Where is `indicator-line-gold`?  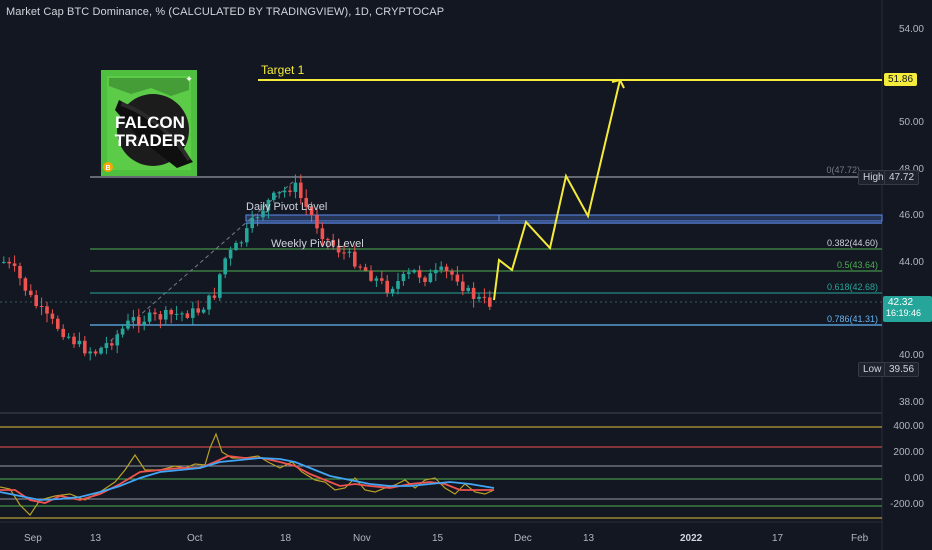 indicator-line-gold is located at coordinates (247, 474).